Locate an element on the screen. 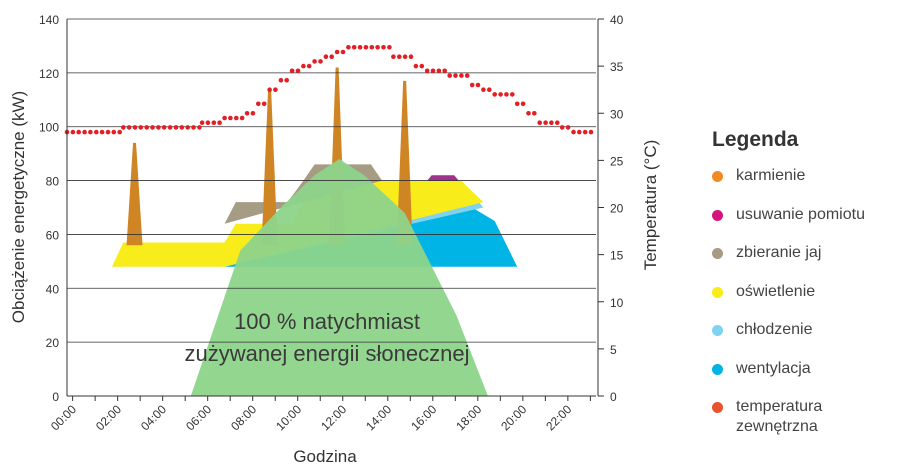 This screenshot has width=913, height=465. temperature-series is located at coordinates (329, 90).